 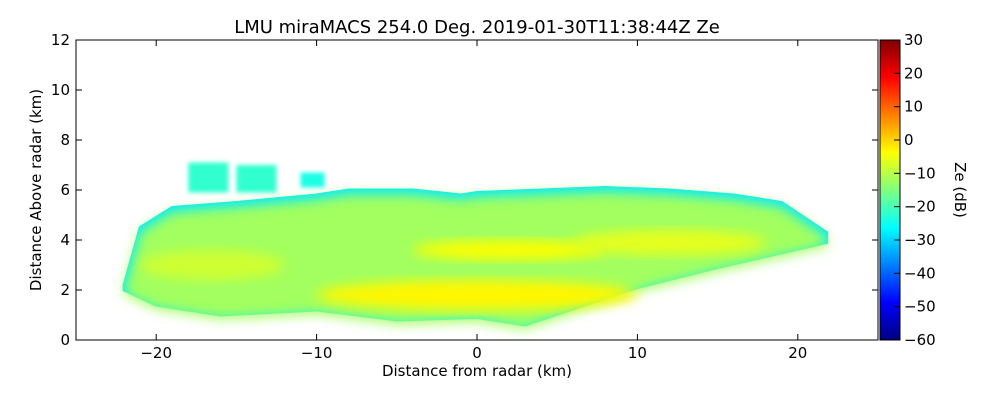 What do you see at coordinates (909, 140) in the screenshot?
I see `colorbar-tick-label: 0` at bounding box center [909, 140].